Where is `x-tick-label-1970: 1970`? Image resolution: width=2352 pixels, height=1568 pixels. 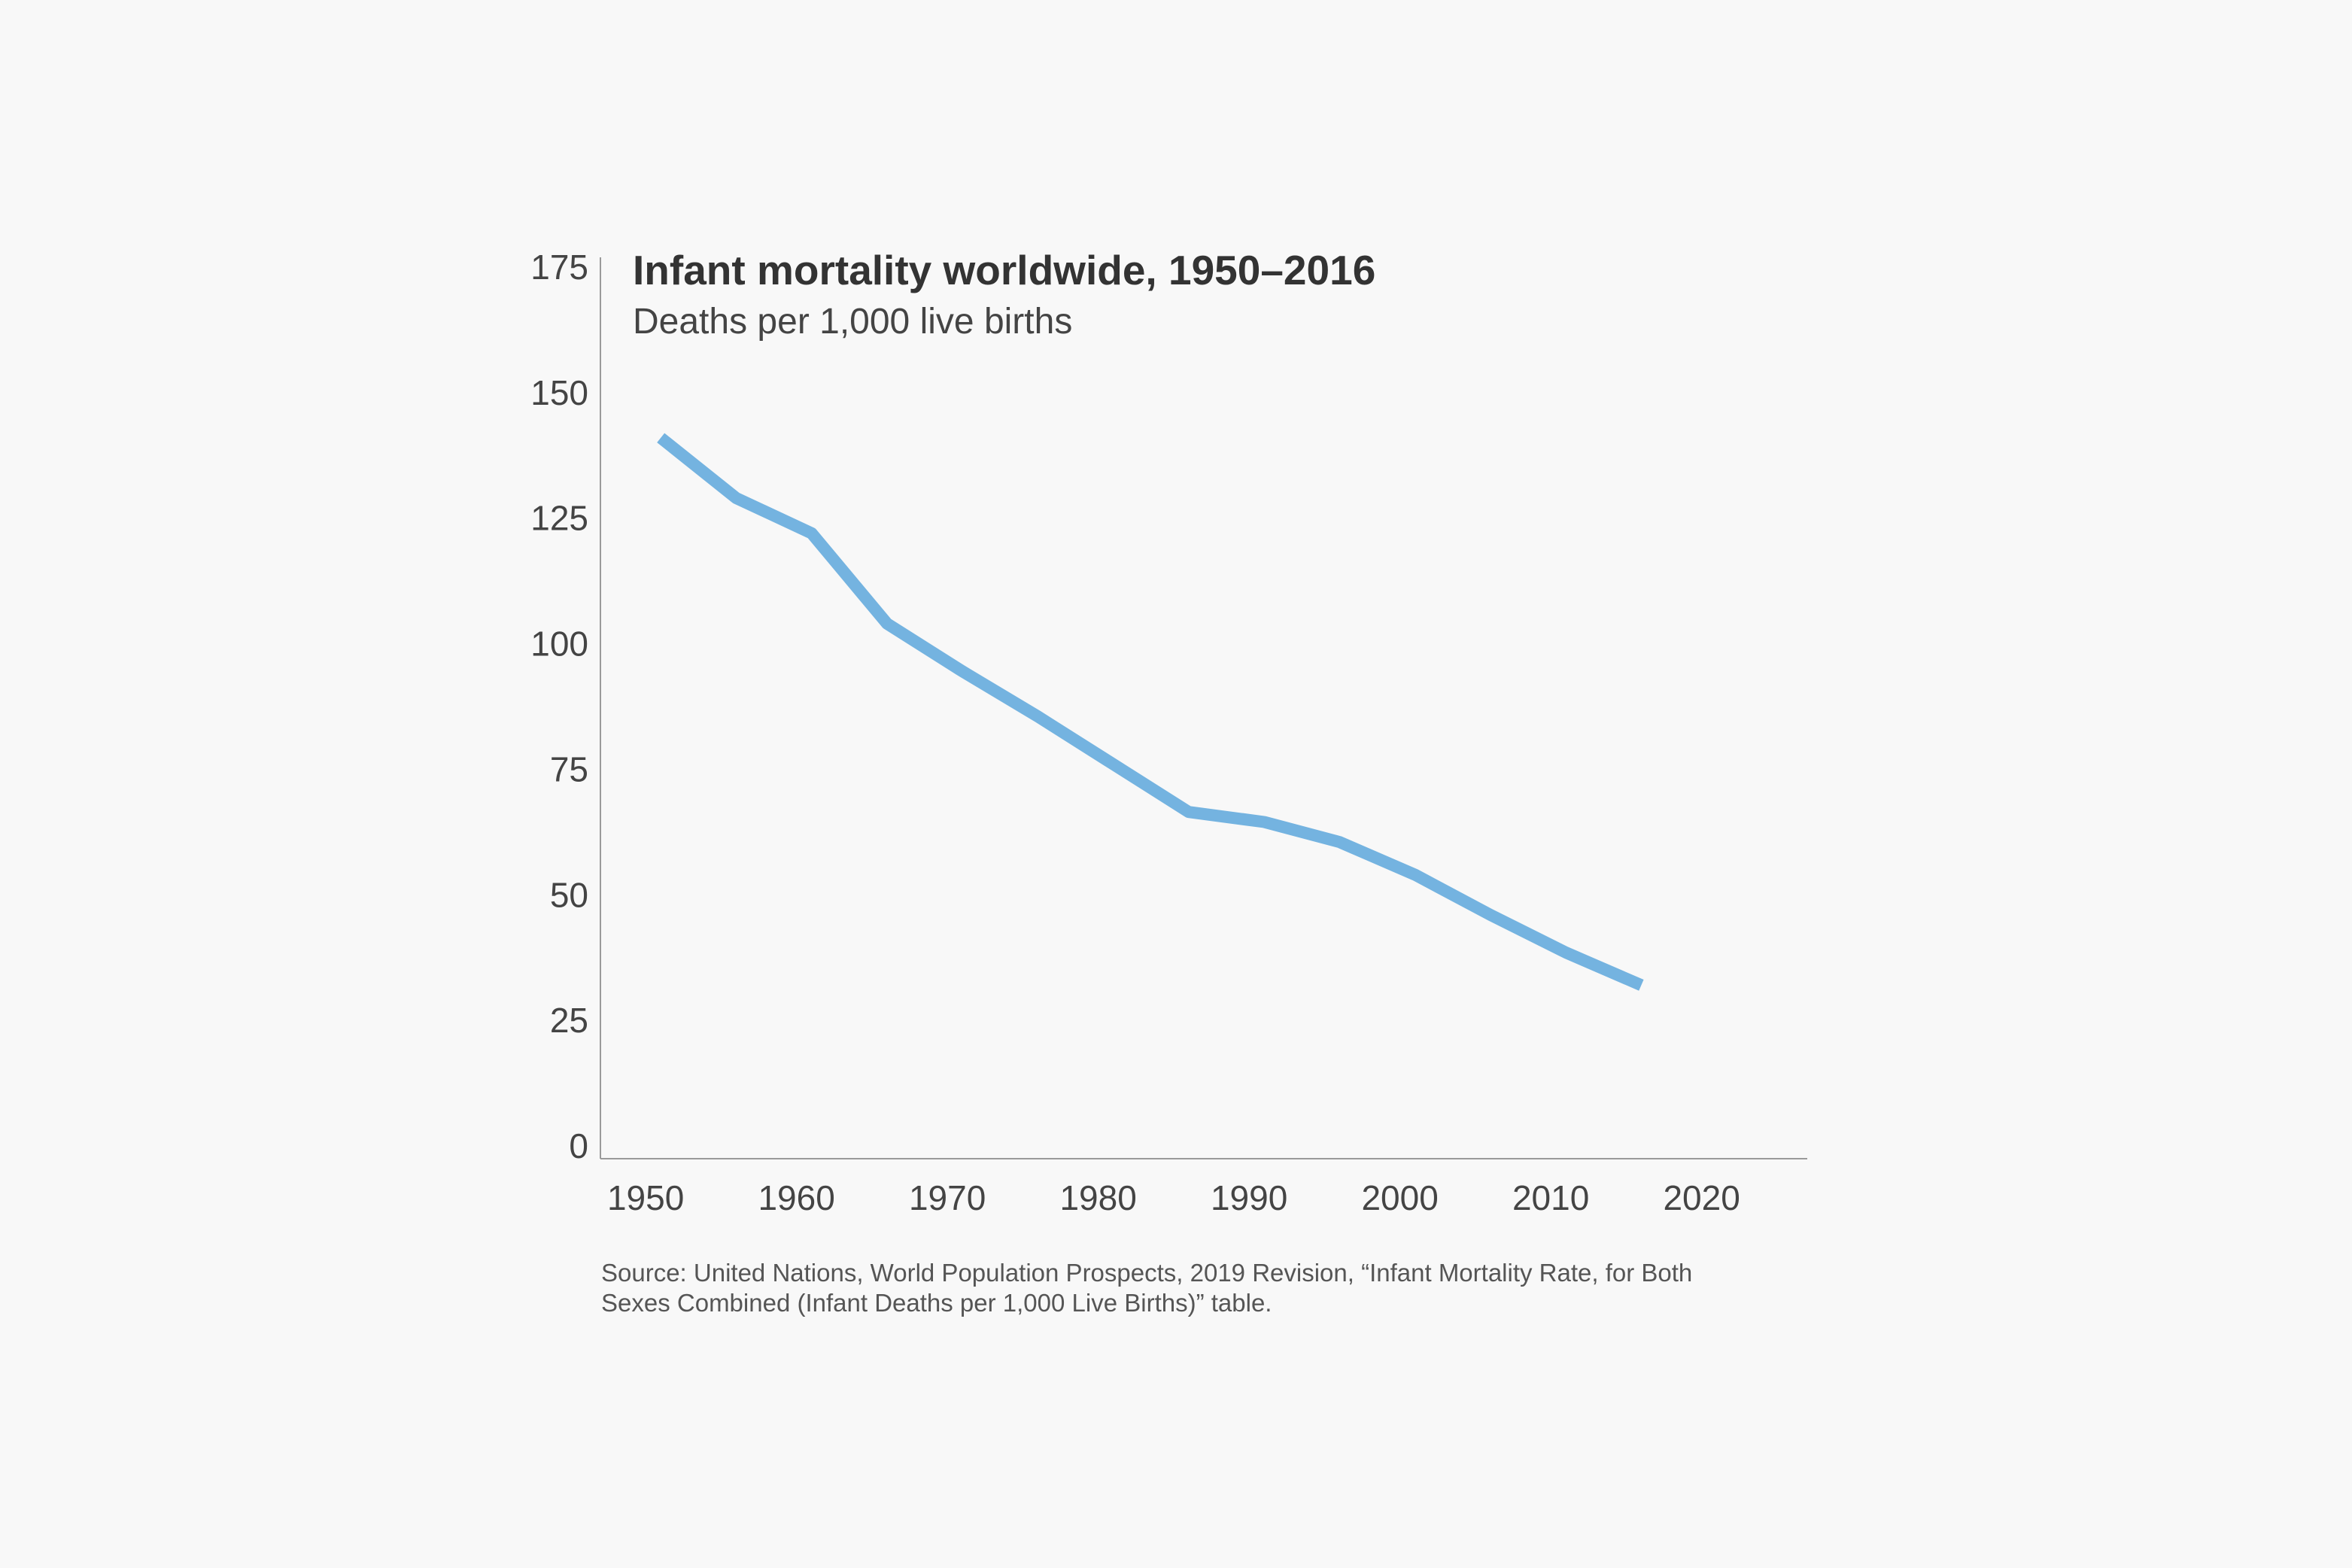
x-tick-label-1970: 1970 is located at coordinates (947, 1197).